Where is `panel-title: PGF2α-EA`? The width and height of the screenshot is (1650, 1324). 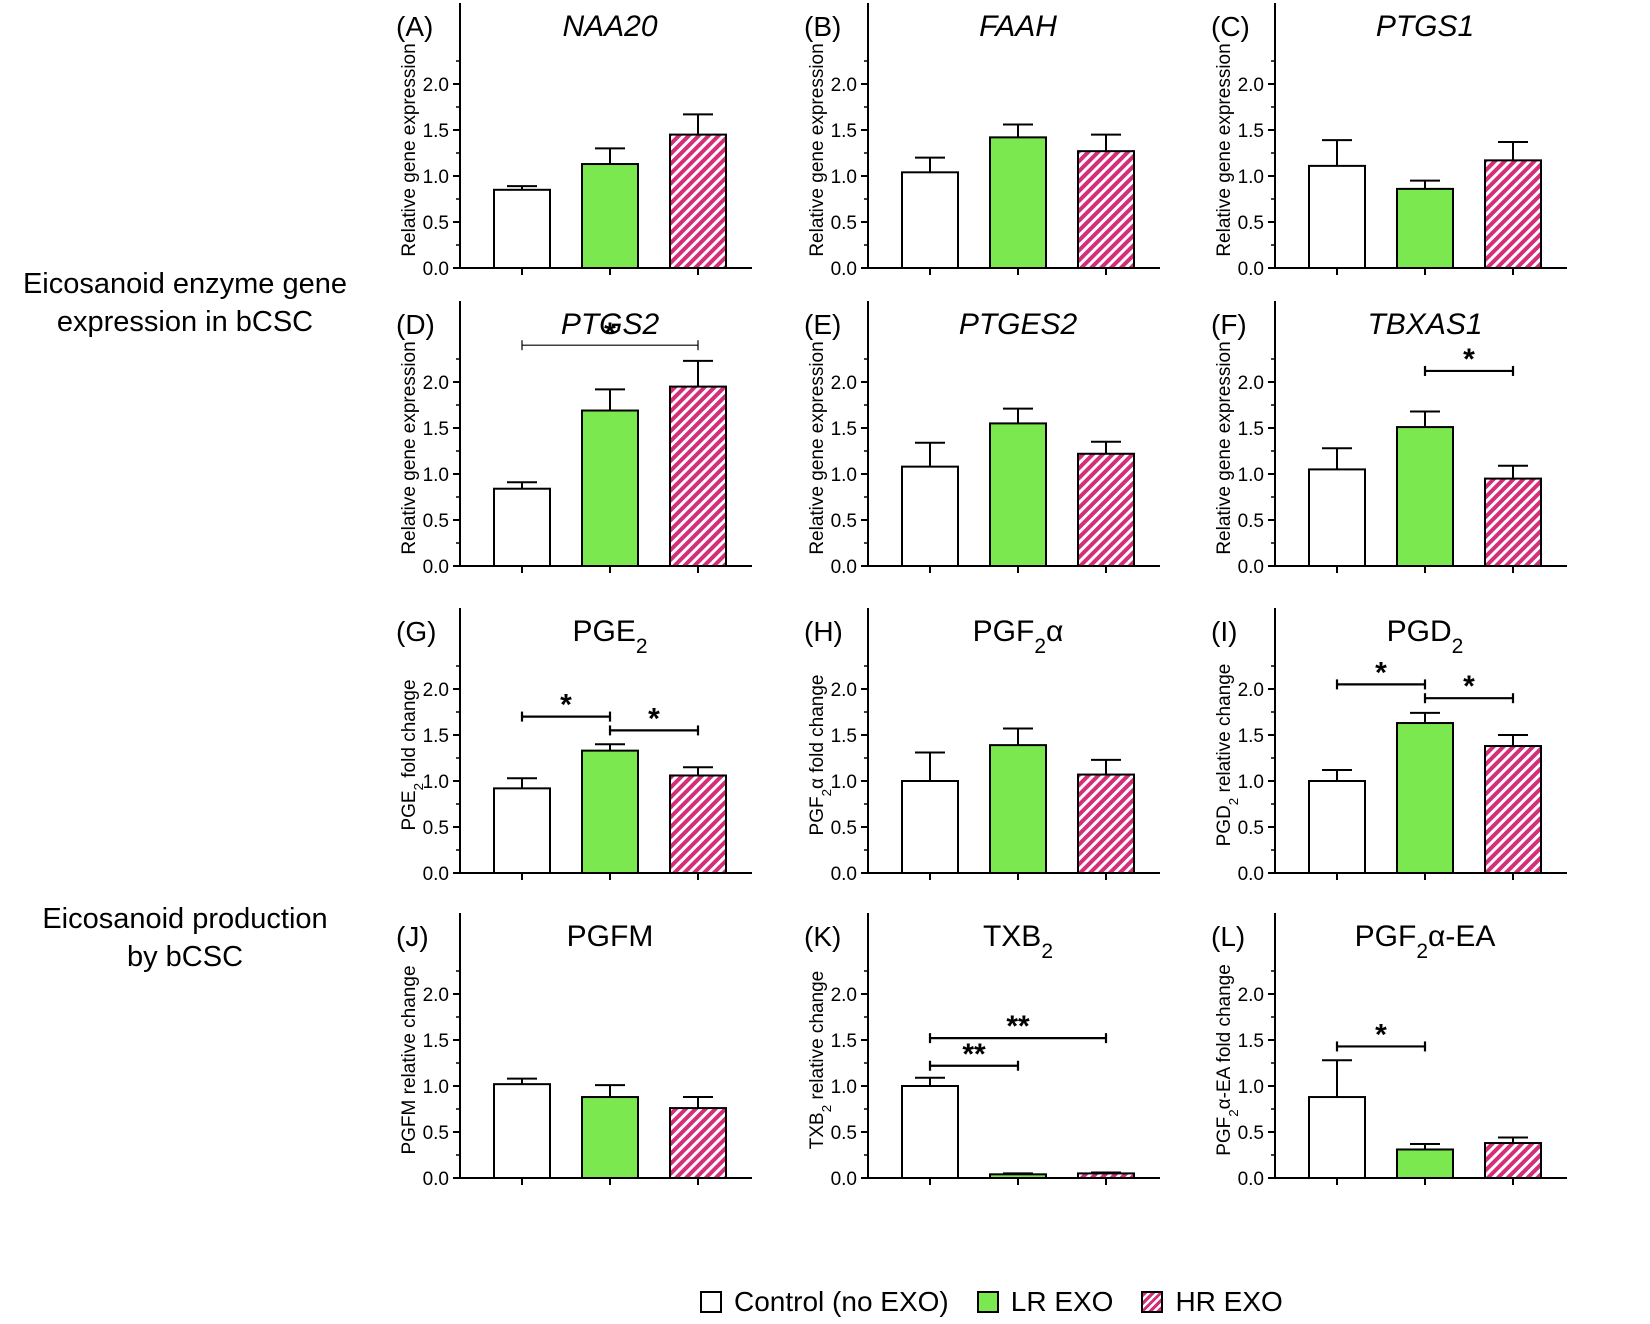
panel-title: PGF2α-EA is located at coordinates (1425, 941).